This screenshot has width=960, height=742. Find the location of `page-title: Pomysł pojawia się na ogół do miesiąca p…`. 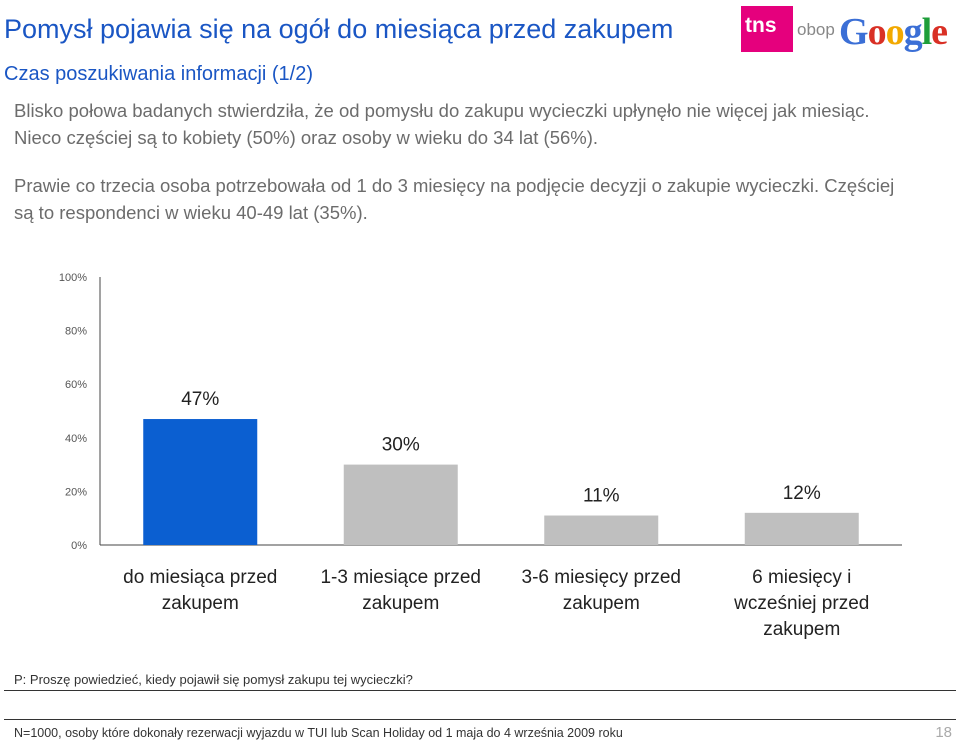

page-title: Pomysł pojawia się na ogół do miesiąca p… is located at coordinates (339, 29).